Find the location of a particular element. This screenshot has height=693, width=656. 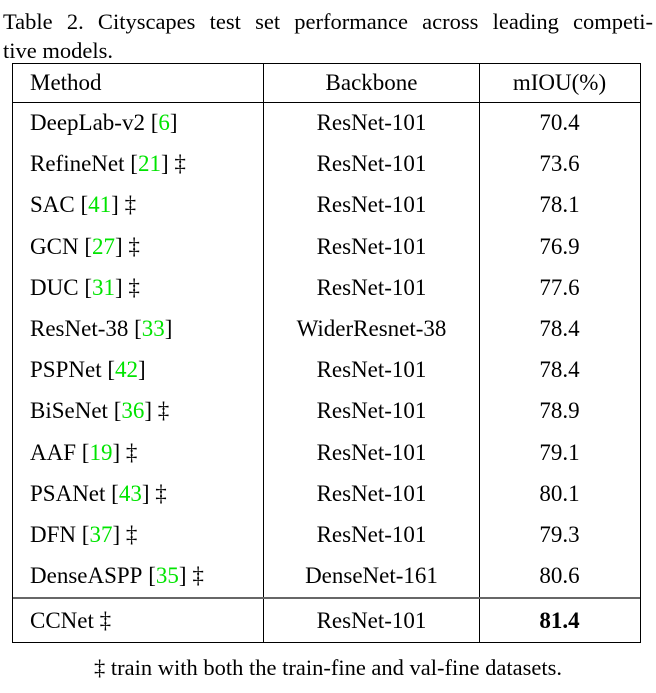

citation-number: 42 is located at coordinates (127, 370).